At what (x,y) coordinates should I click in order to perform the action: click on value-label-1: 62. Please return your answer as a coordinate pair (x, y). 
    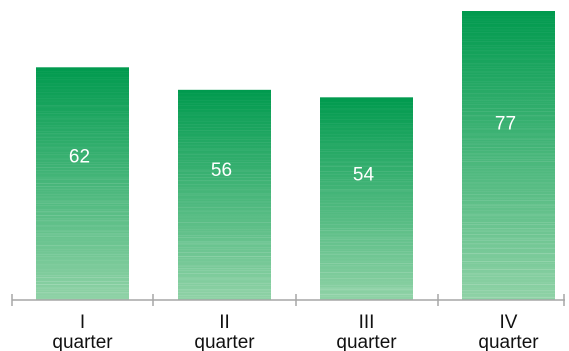
    Looking at the image, I should click on (79, 157).